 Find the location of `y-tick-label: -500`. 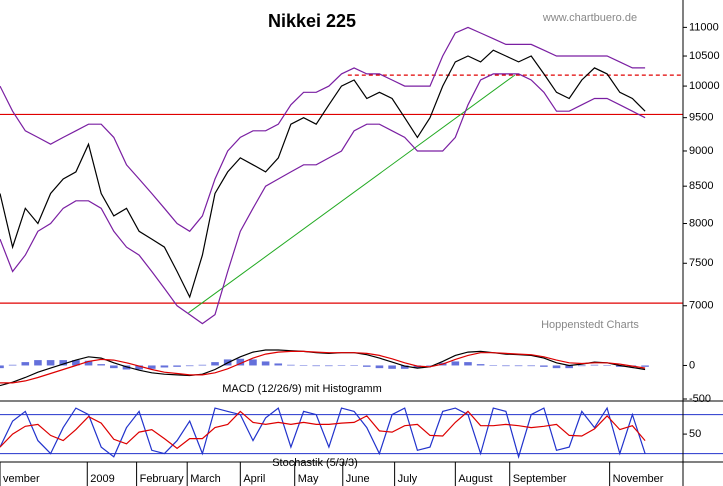

y-tick-label: -500 is located at coordinates (700, 399).